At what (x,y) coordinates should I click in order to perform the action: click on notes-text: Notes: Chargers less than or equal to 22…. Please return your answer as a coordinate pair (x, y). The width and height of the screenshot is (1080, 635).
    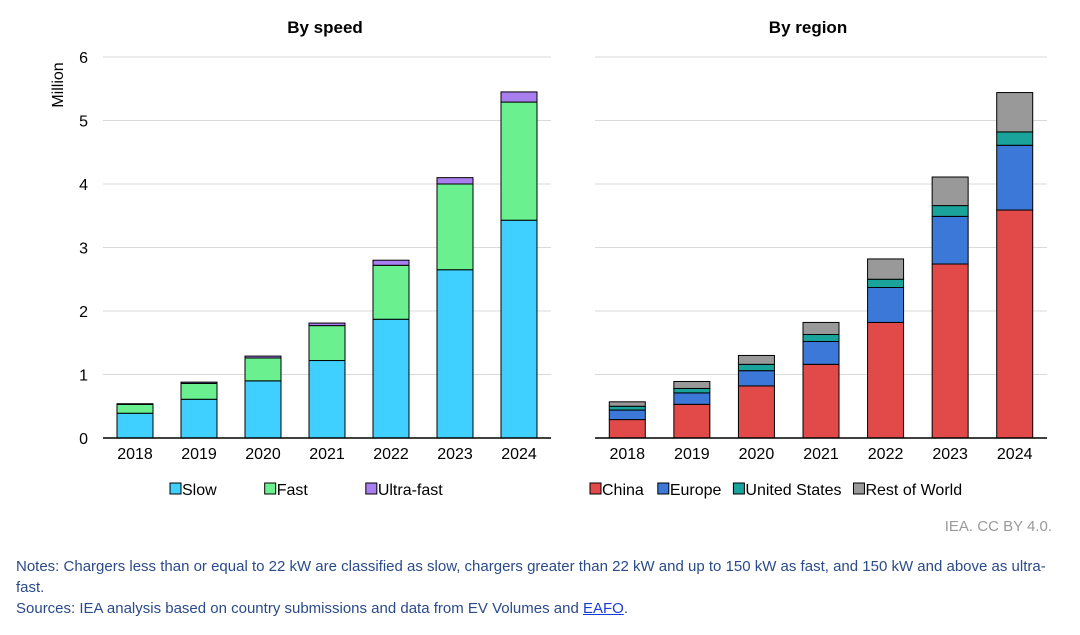
    Looking at the image, I should click on (531, 577).